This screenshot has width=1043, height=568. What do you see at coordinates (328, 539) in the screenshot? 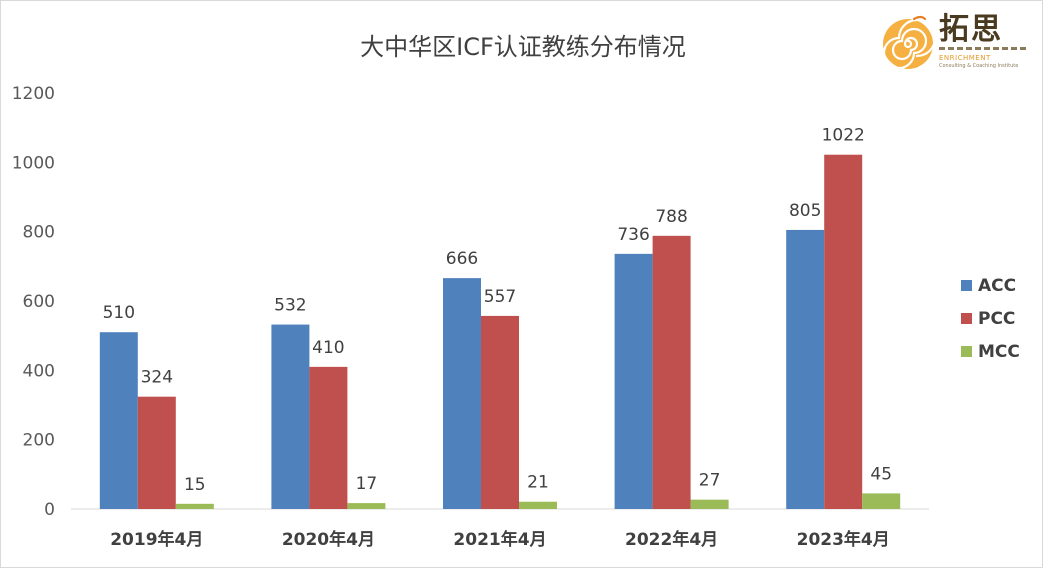
I see `x-tick-label: 2020年4月` at bounding box center [328, 539].